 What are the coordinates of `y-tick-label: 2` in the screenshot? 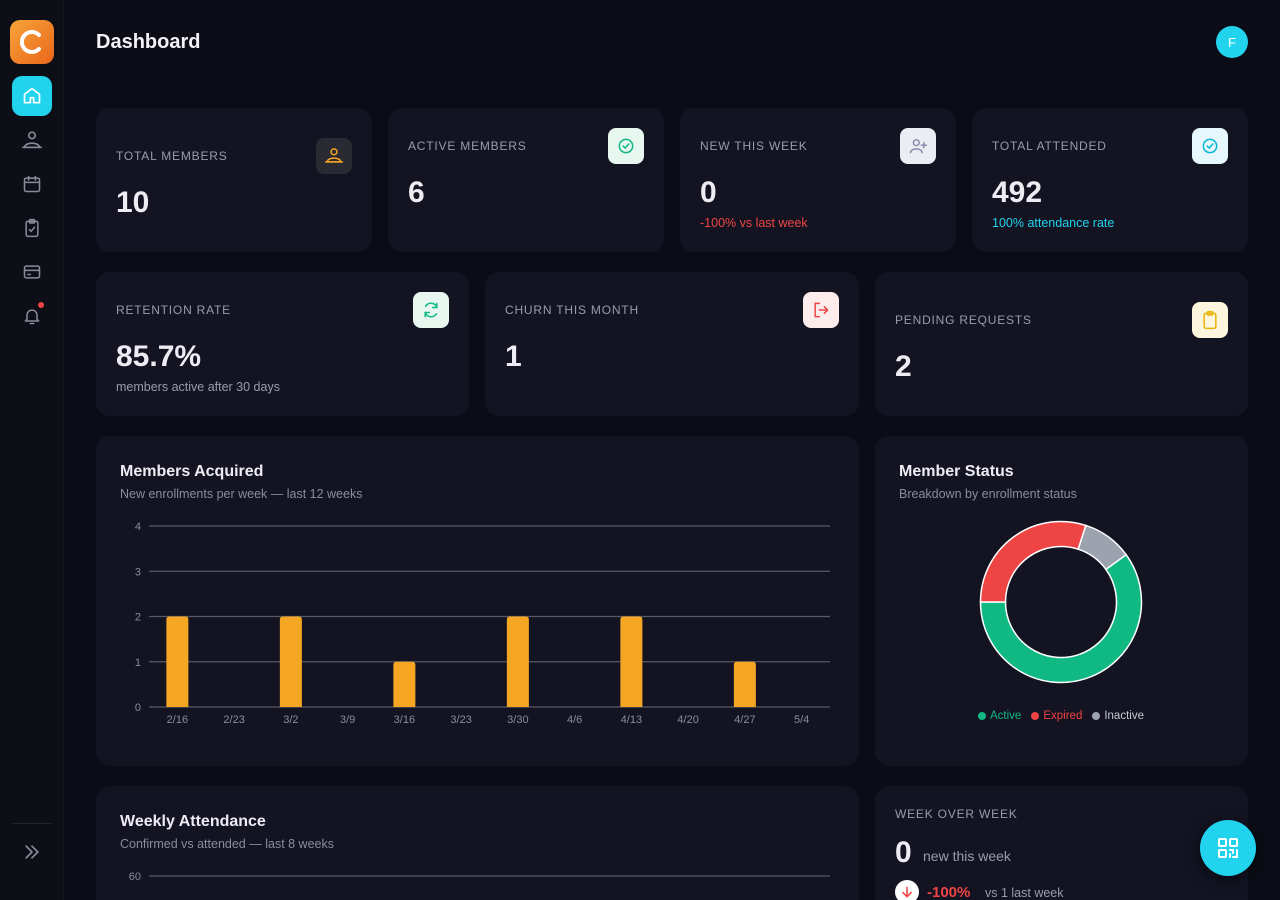 It's located at (138, 618).